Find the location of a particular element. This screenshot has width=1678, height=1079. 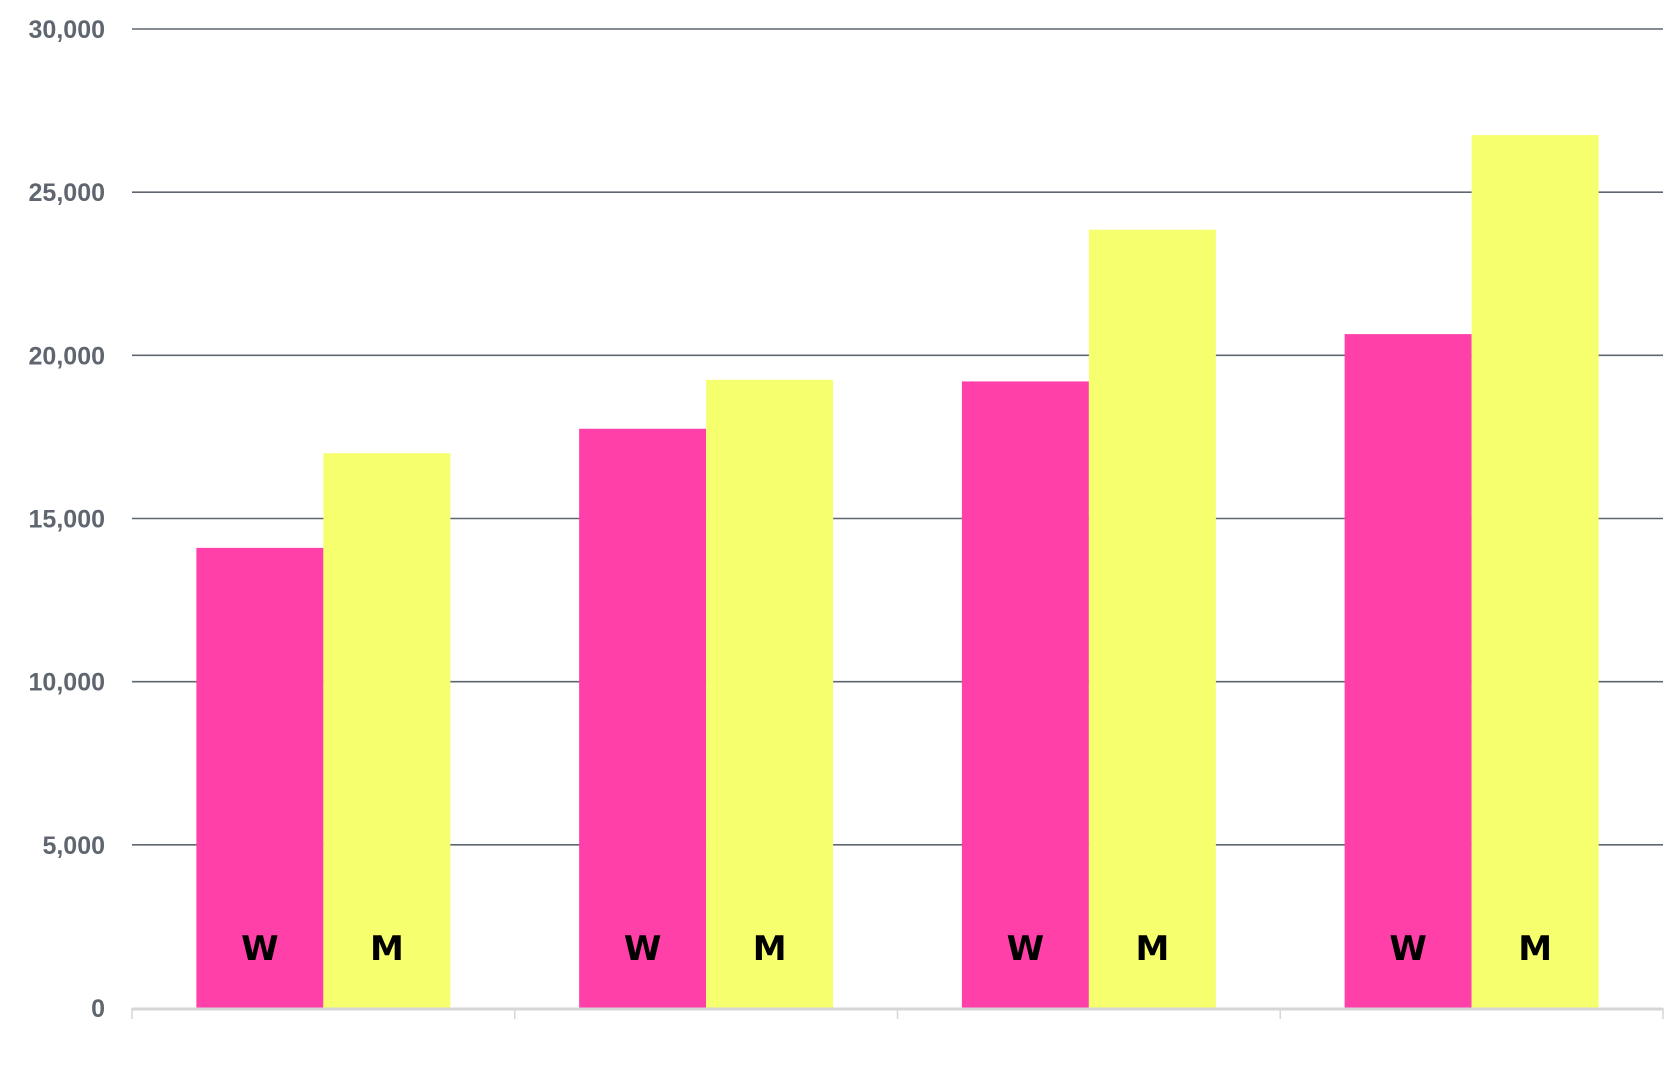

y-tick-label: 15,000 is located at coordinates (67, 520).